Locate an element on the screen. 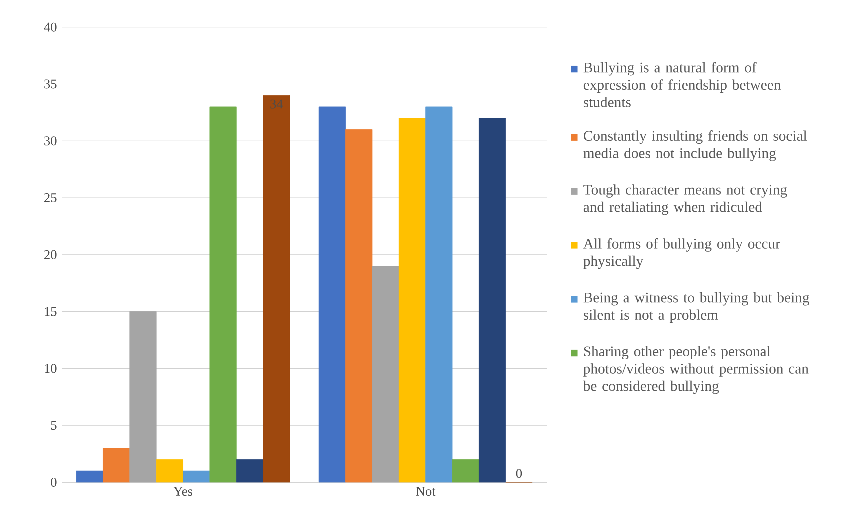 This screenshot has width=853, height=508. y-tick-label: 25 is located at coordinates (50, 198).